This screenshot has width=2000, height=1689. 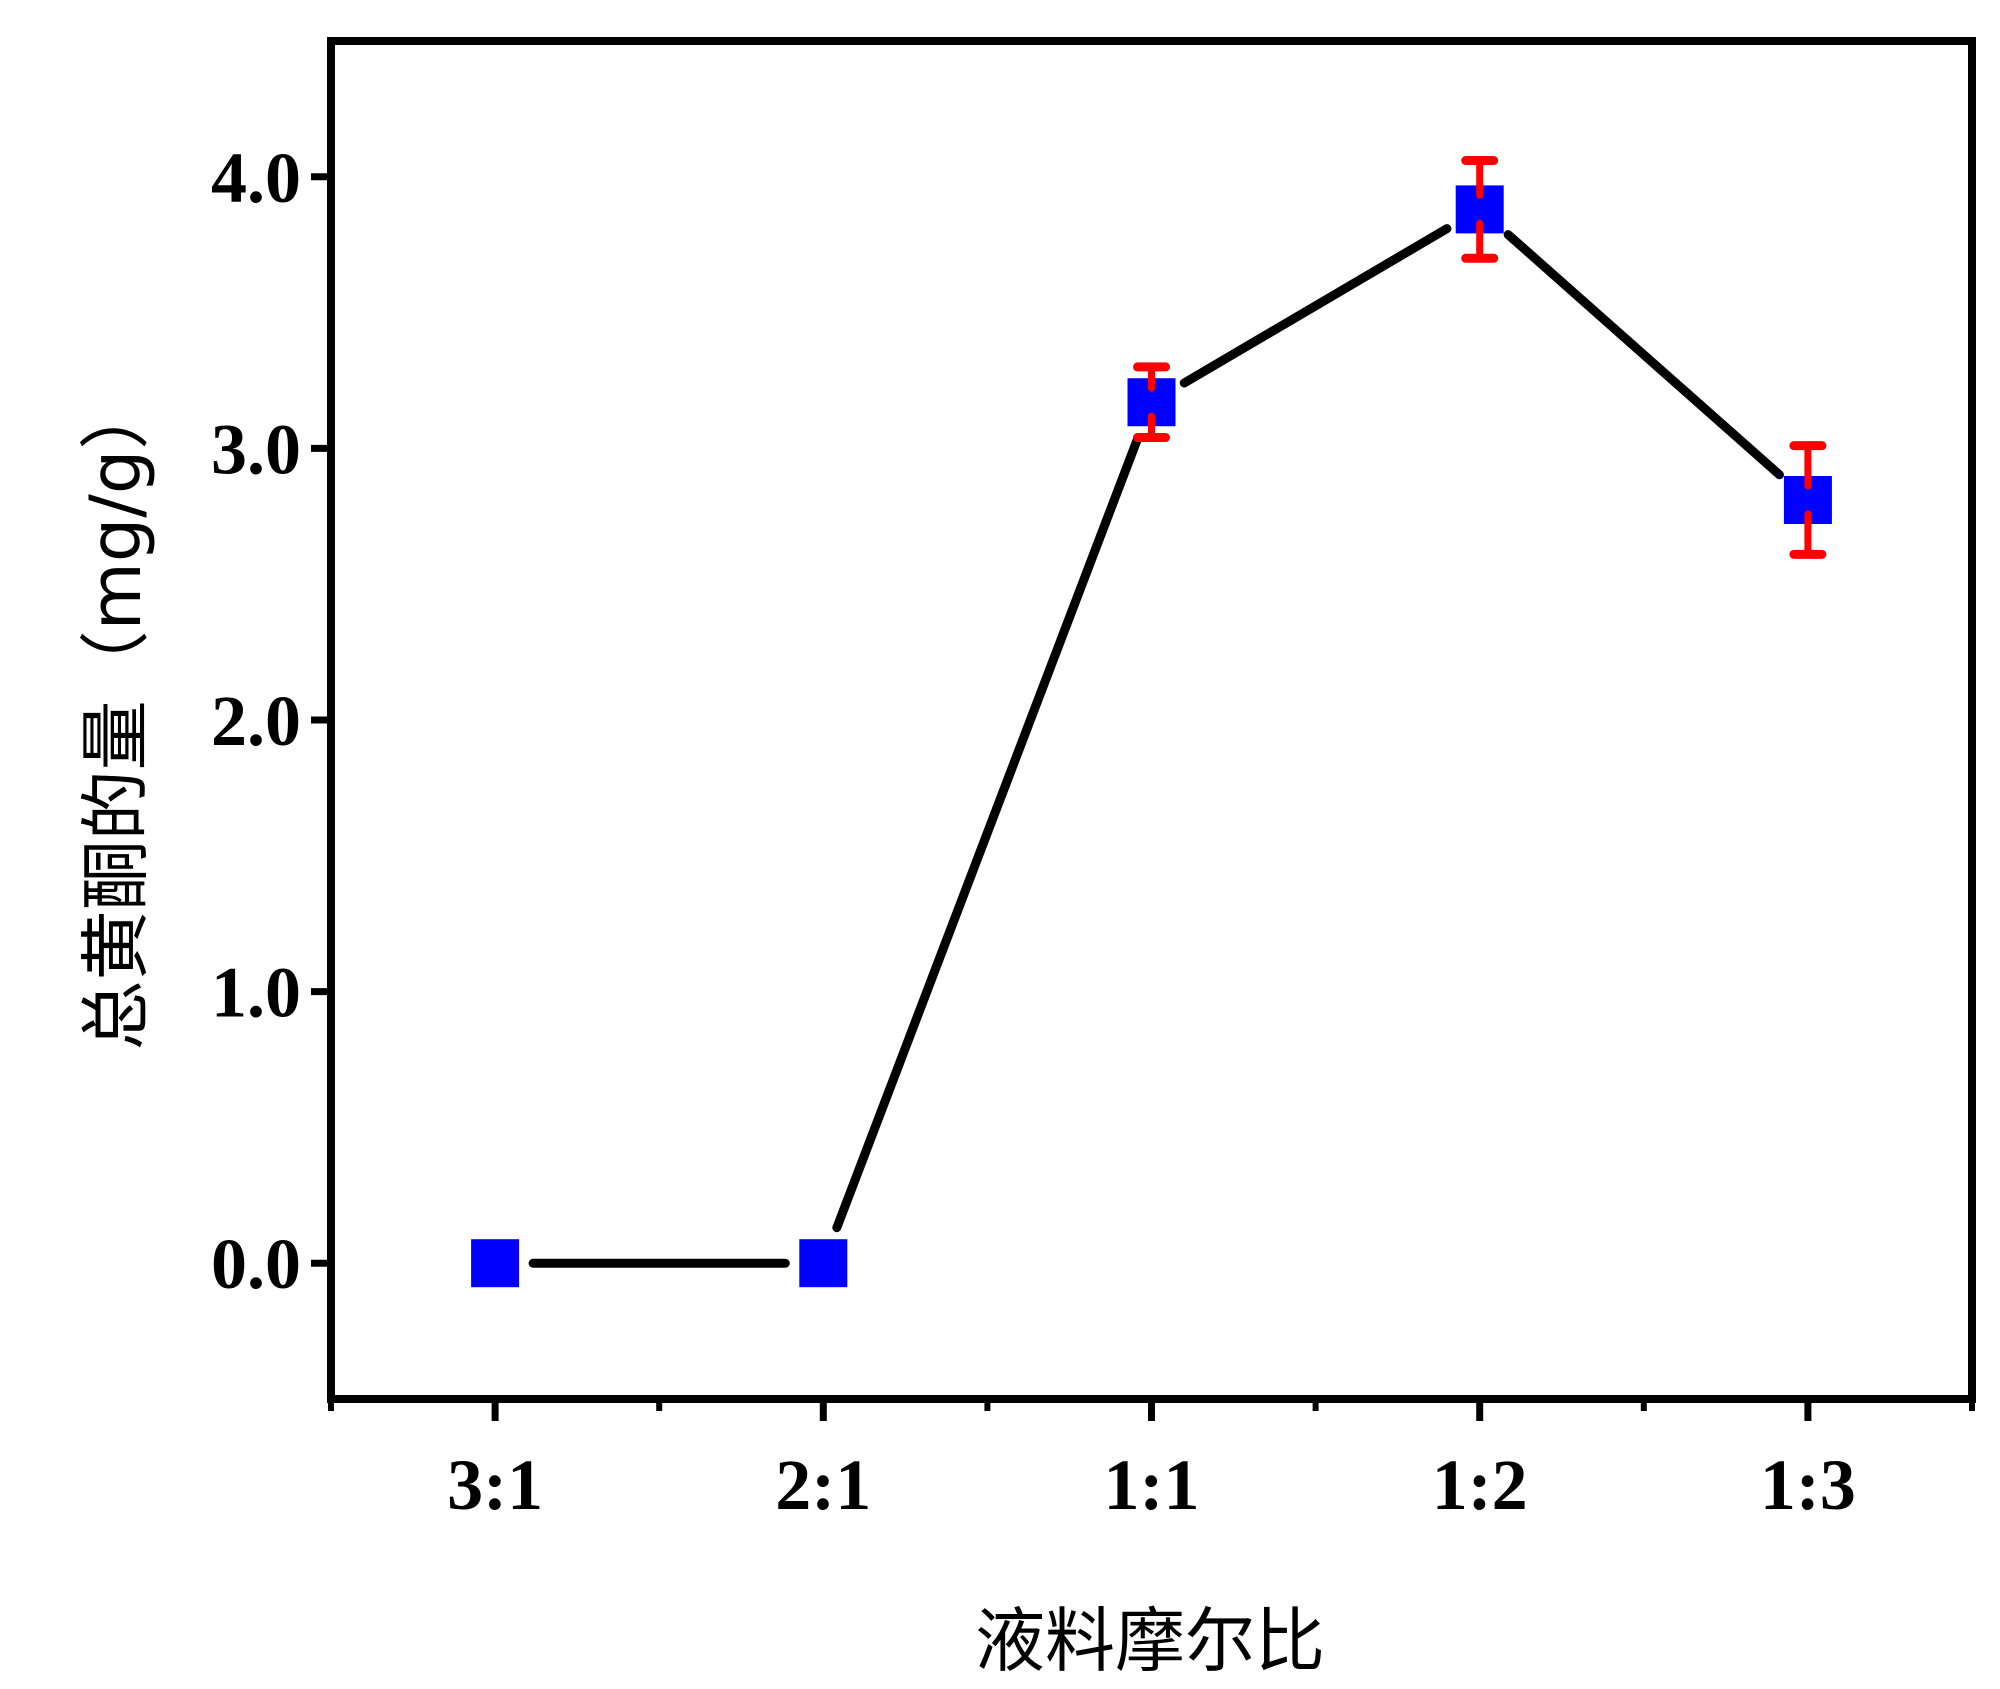 I want to click on y-tick-label: 4.0, so click(x=256, y=178).